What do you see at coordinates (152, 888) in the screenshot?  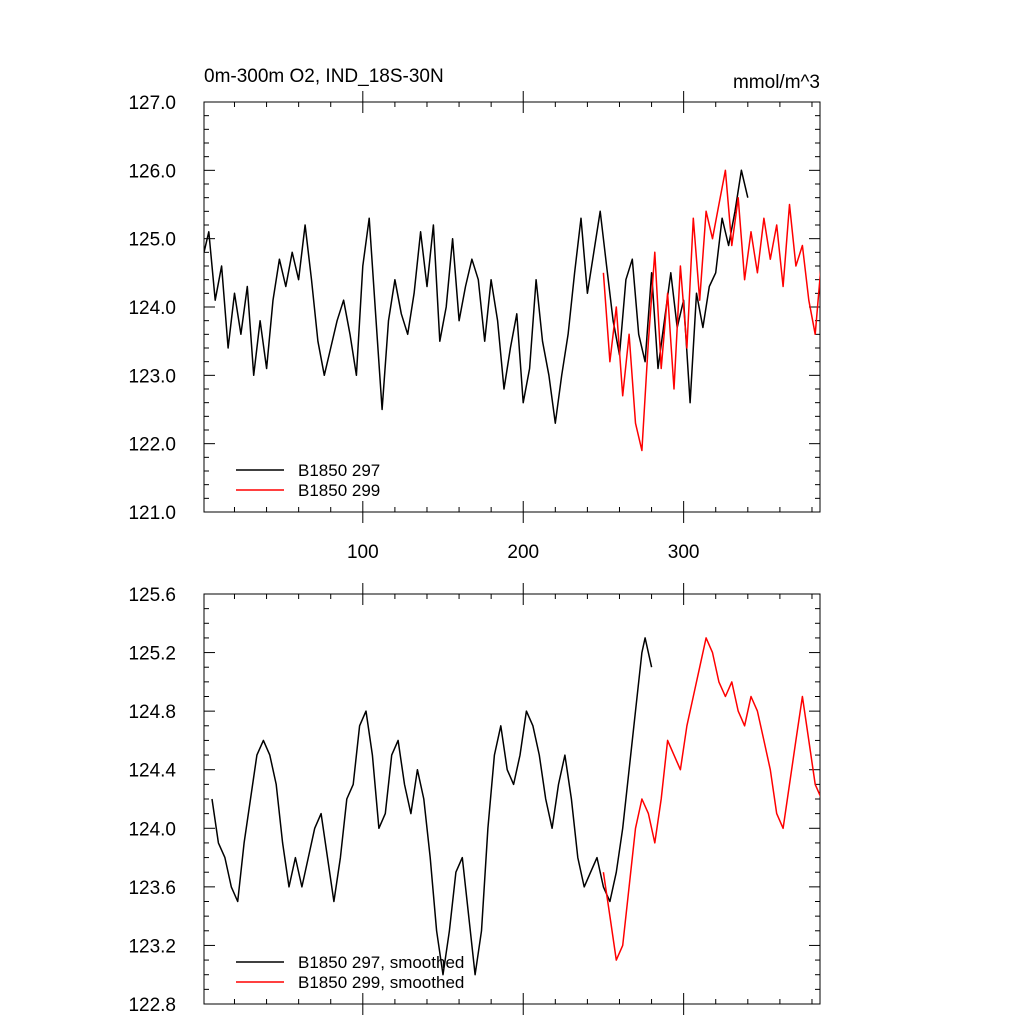 I see `y-tick-label: 123.6` at bounding box center [152, 888].